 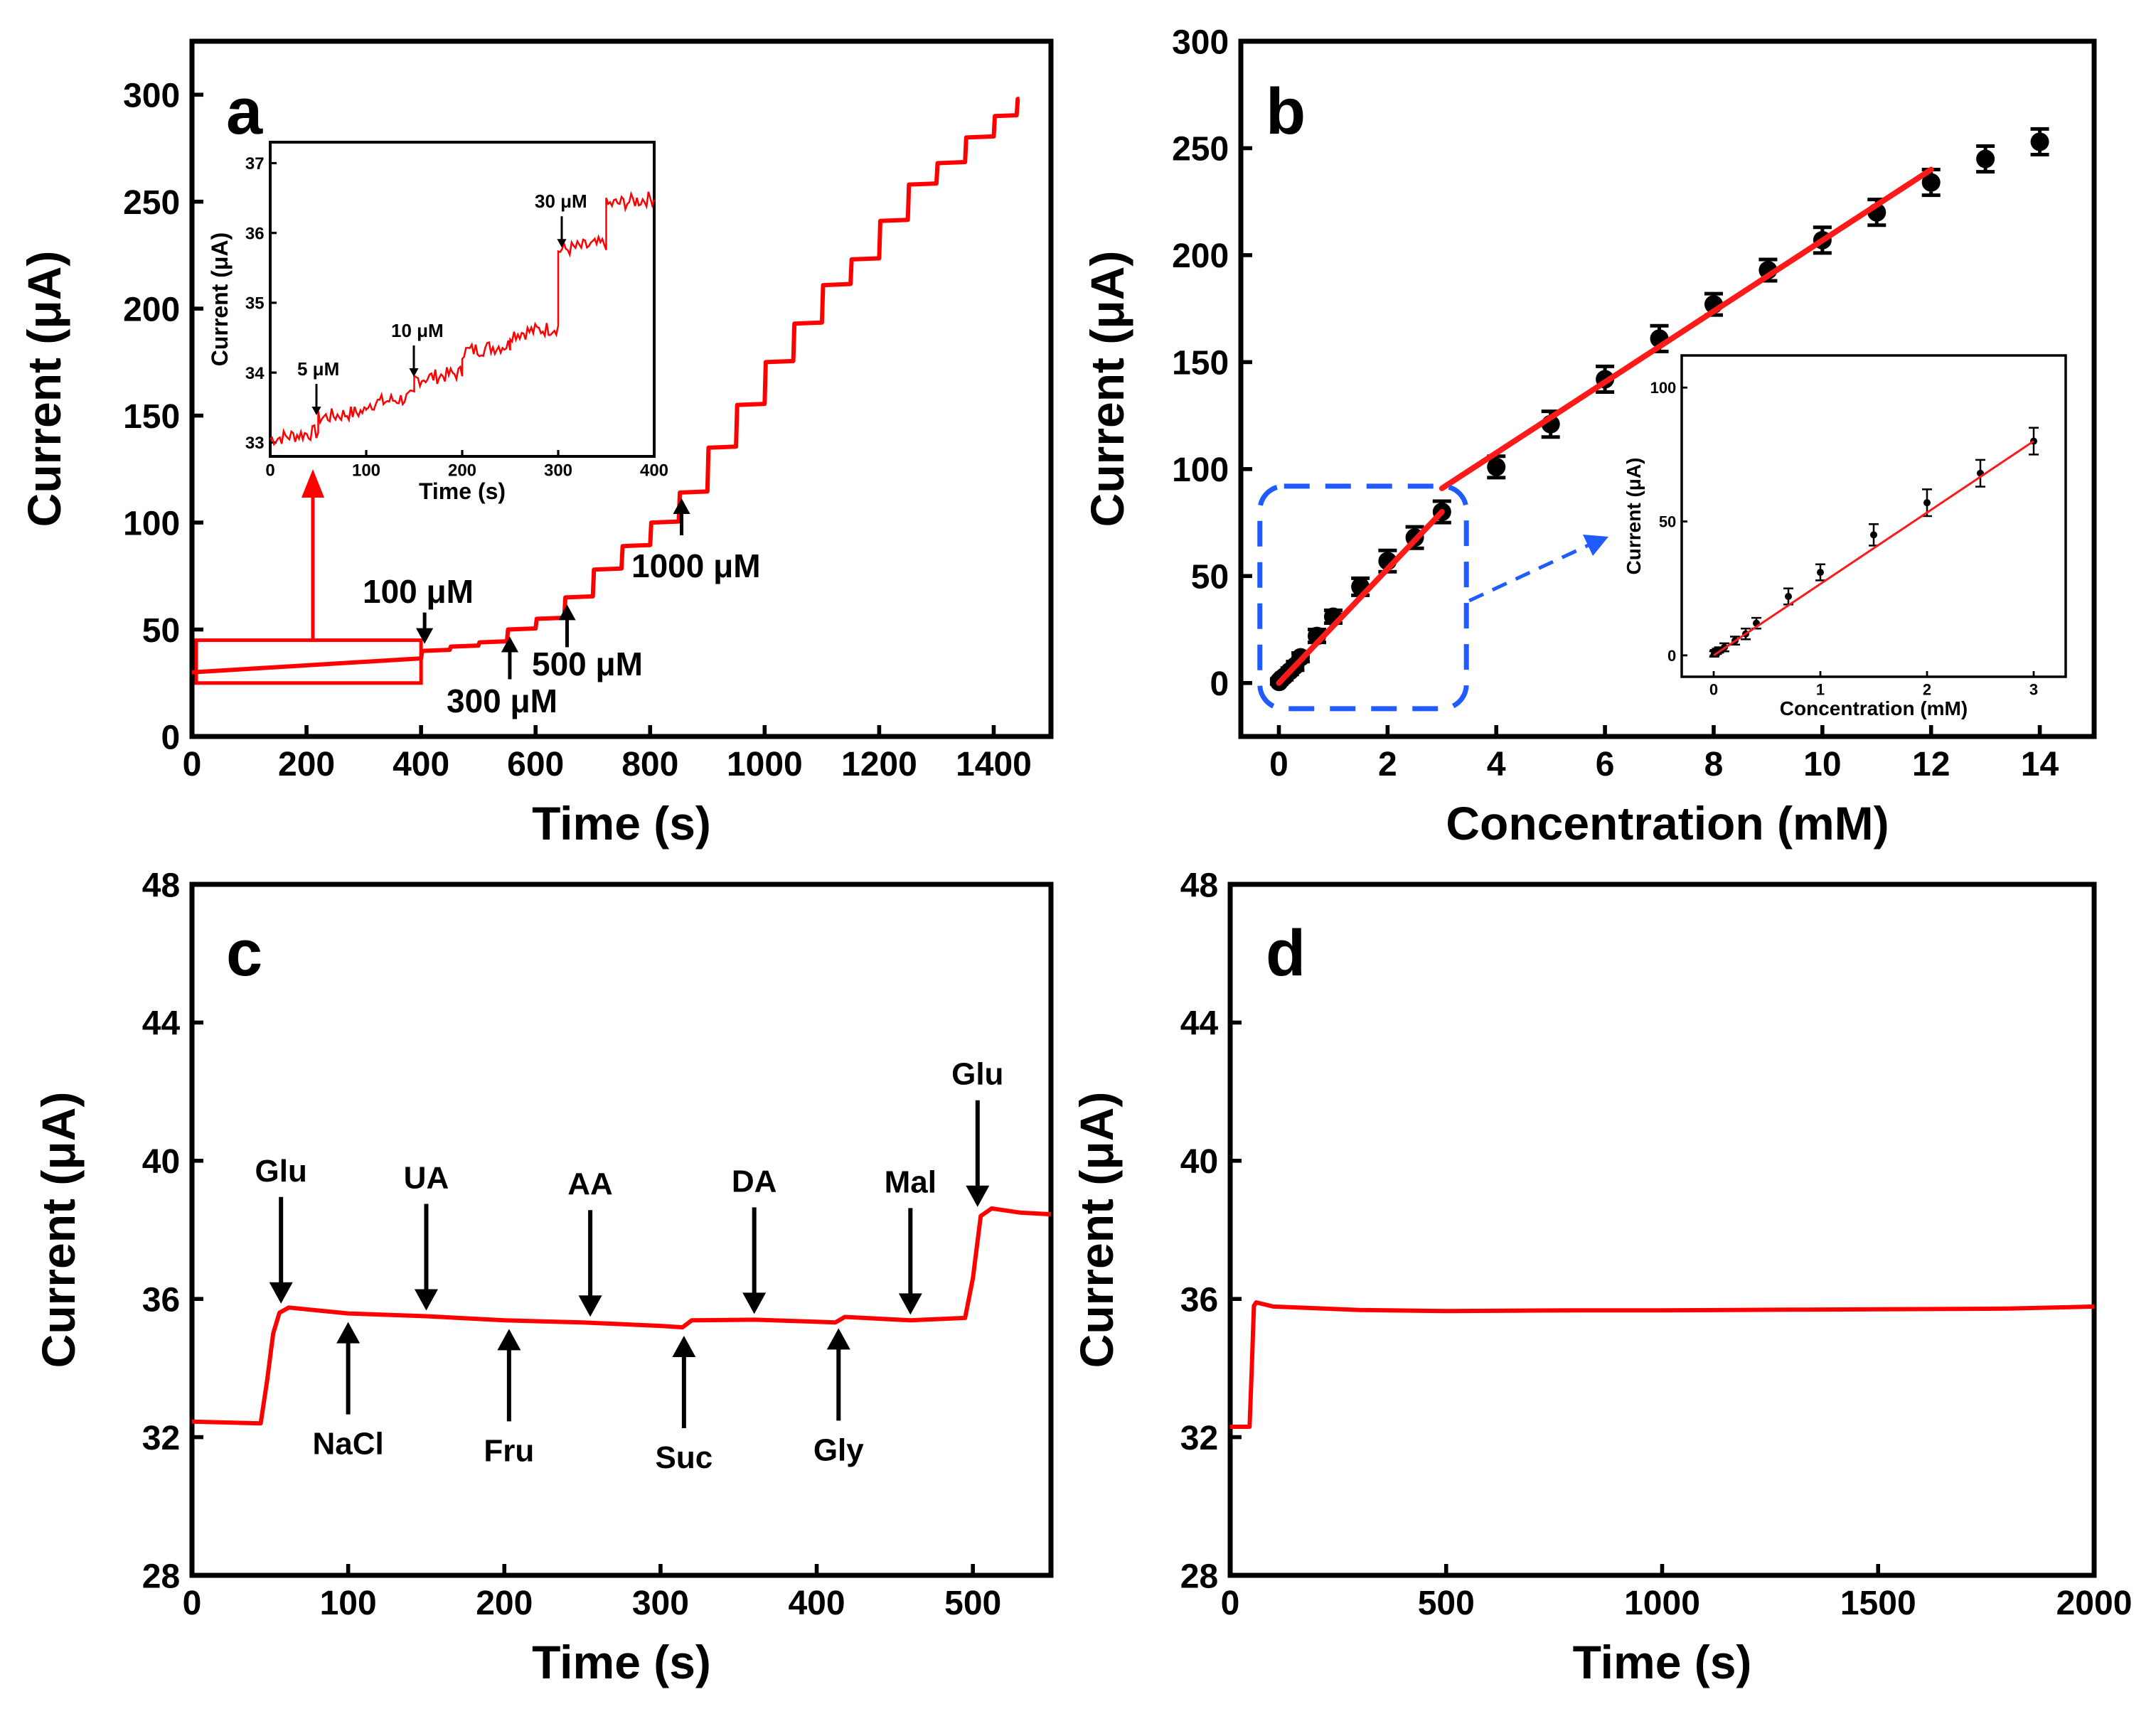 I want to click on c-annotation-label: UA, so click(x=426, y=1178).